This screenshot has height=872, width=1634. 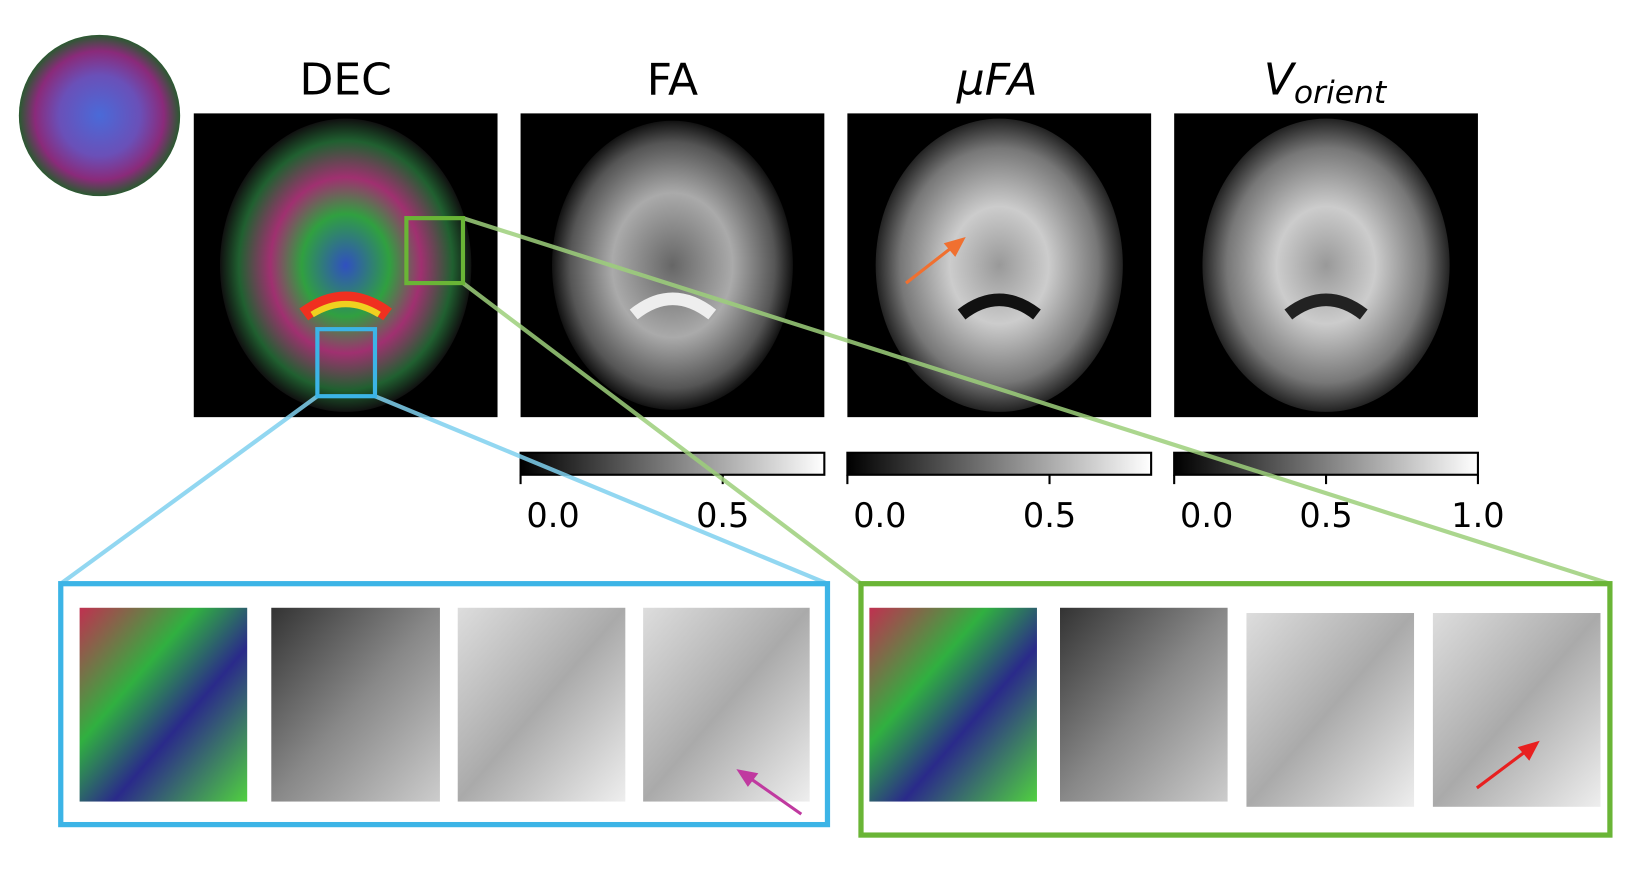 I want to click on vorient-brain, so click(x=1326, y=265).